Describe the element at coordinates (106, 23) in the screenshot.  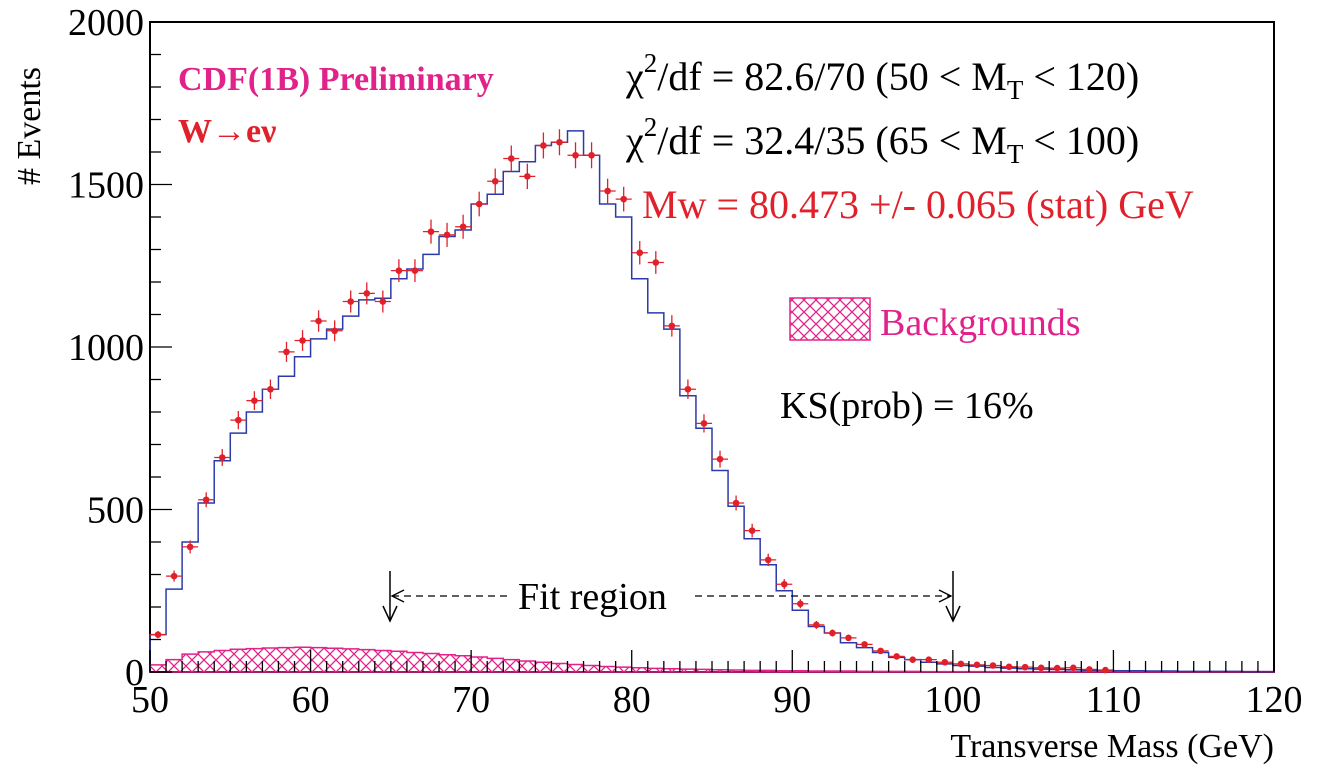
I see `y-tick-label: 2000` at that location.